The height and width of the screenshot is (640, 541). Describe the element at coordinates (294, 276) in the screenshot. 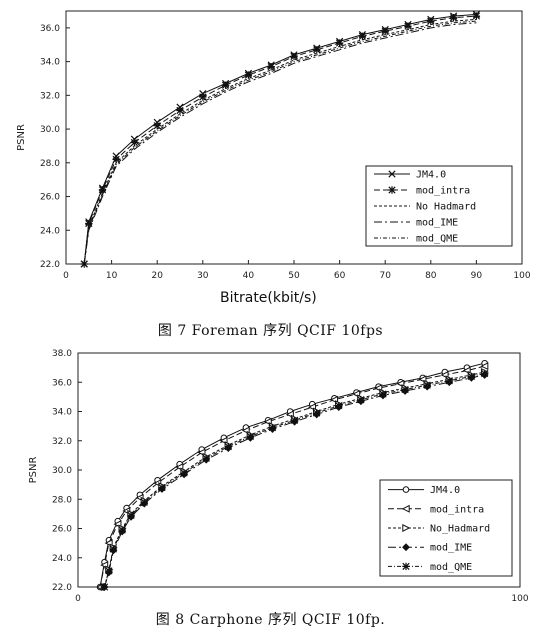

I see `x-tick-label: 50` at that location.